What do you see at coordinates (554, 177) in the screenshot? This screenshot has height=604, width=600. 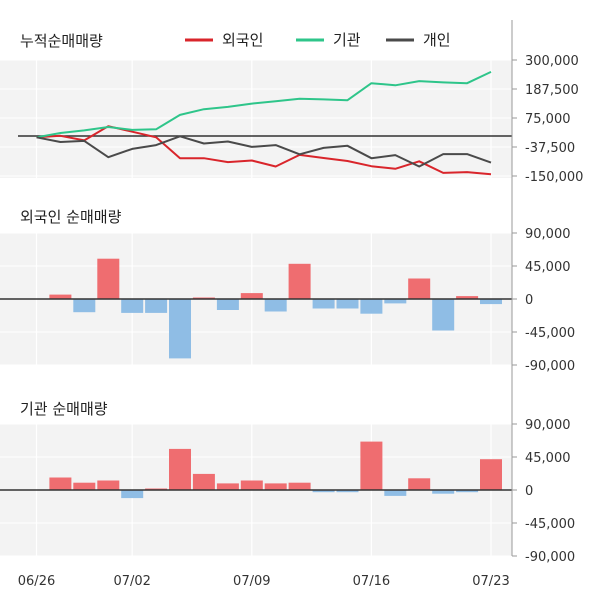 I see `y-tick-label-0: -150,000` at bounding box center [554, 177].